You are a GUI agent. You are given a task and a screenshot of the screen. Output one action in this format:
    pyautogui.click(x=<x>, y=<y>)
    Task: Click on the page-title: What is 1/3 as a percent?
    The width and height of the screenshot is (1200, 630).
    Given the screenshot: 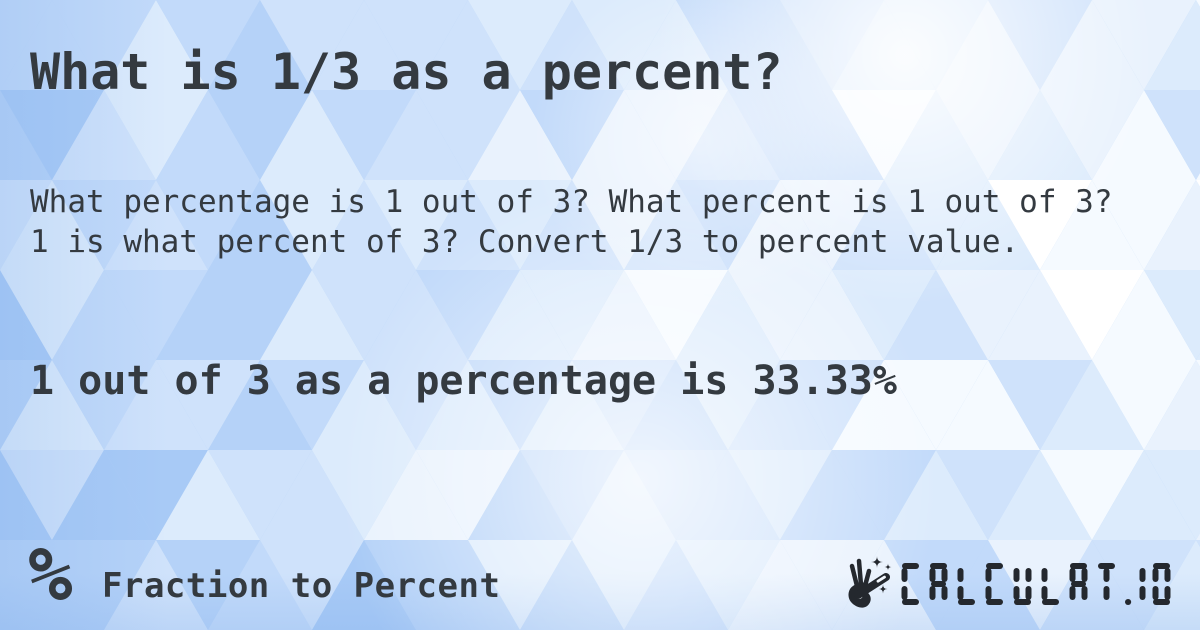 What is the action you would take?
    pyautogui.click(x=406, y=72)
    